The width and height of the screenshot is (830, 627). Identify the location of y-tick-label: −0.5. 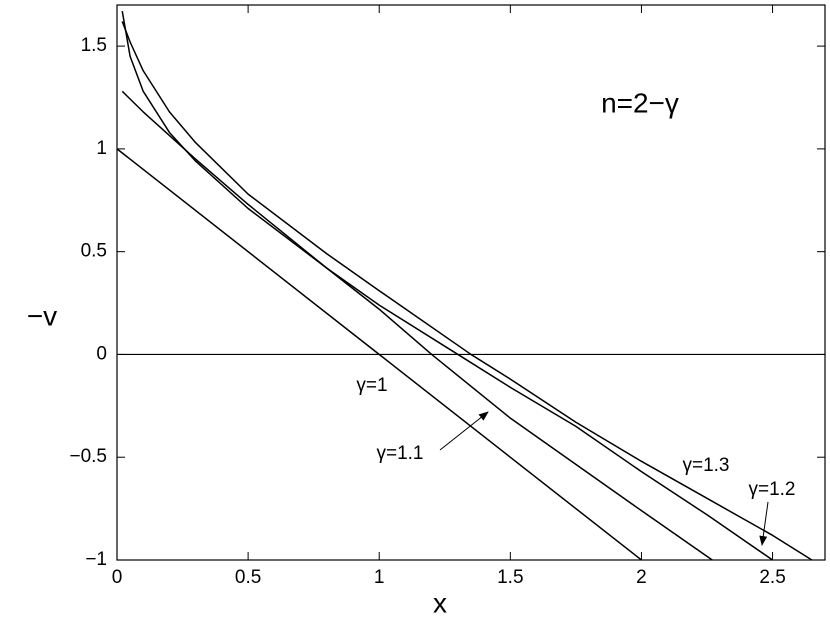
(88, 456).